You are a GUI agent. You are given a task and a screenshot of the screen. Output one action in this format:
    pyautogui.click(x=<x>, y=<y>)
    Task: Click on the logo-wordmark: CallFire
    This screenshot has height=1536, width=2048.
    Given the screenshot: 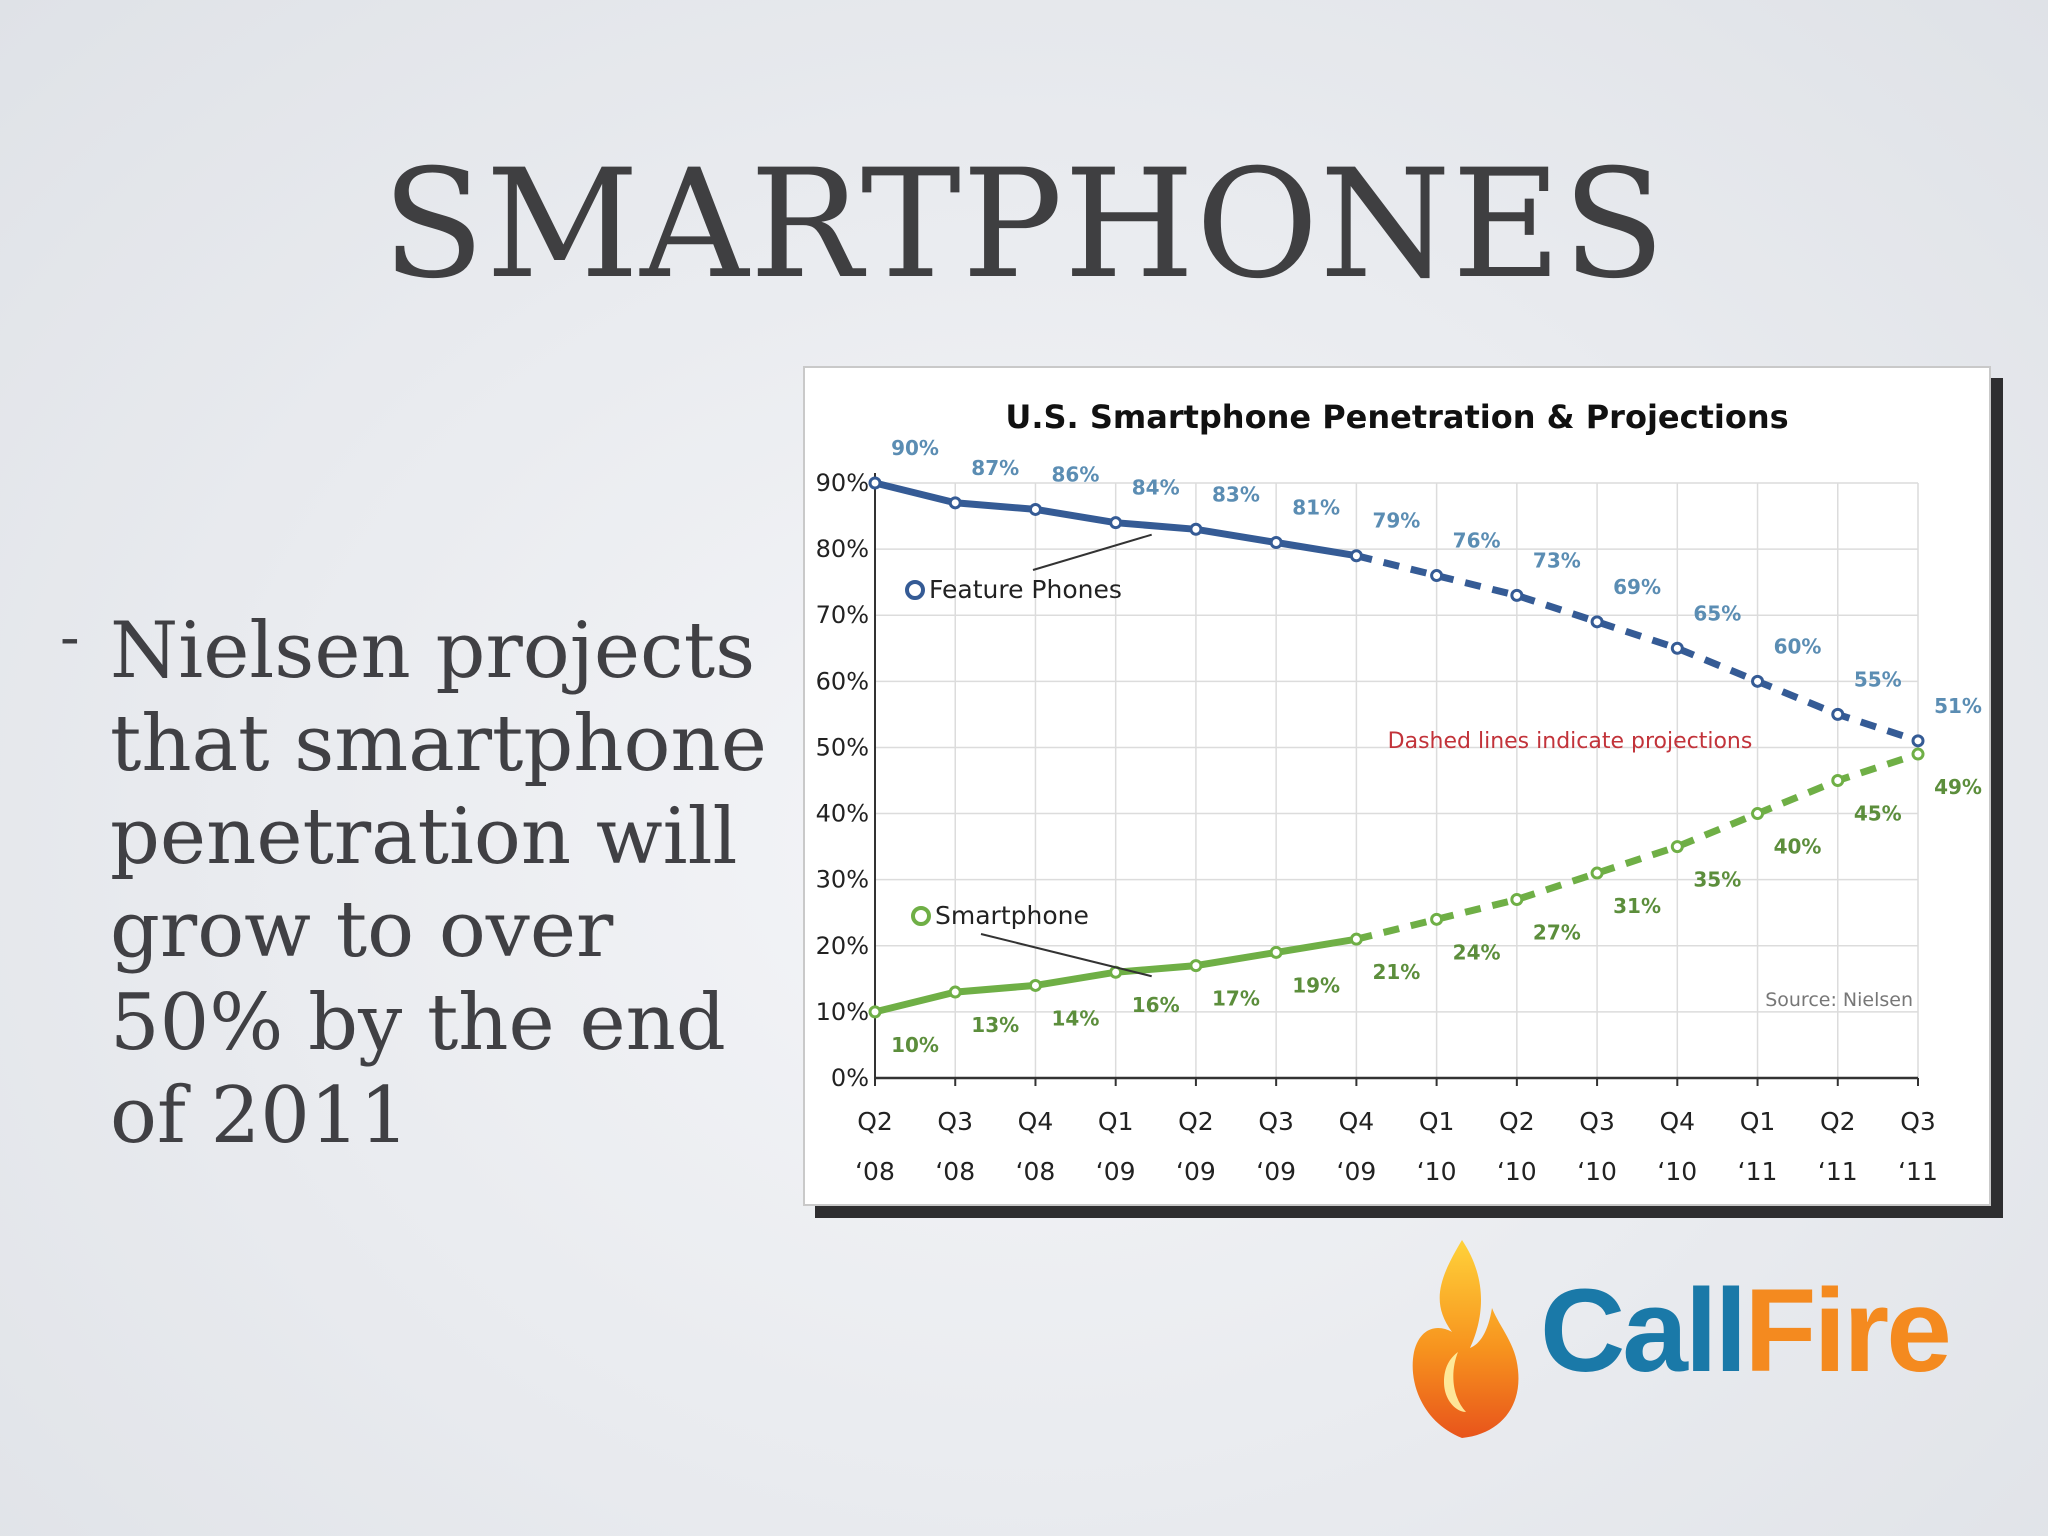 What is the action you would take?
    pyautogui.click(x=1746, y=1331)
    